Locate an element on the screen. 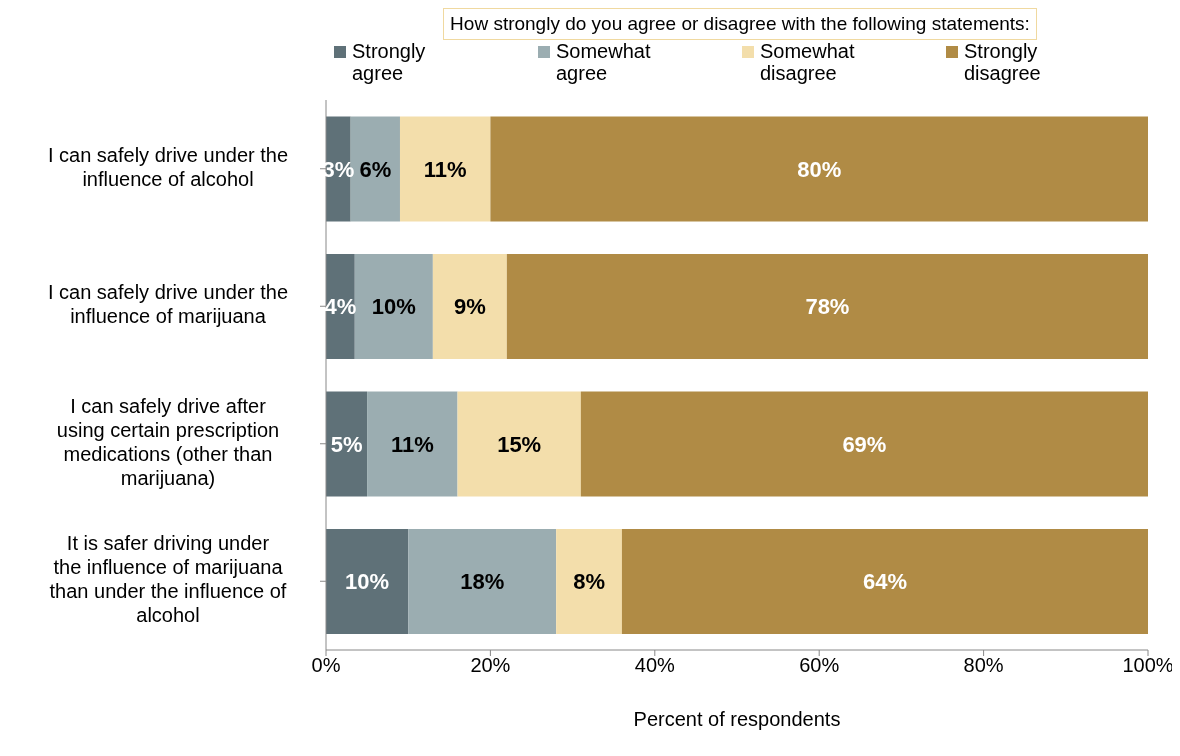 This screenshot has height=756, width=1180. data-label: 18% is located at coordinates (482, 581).